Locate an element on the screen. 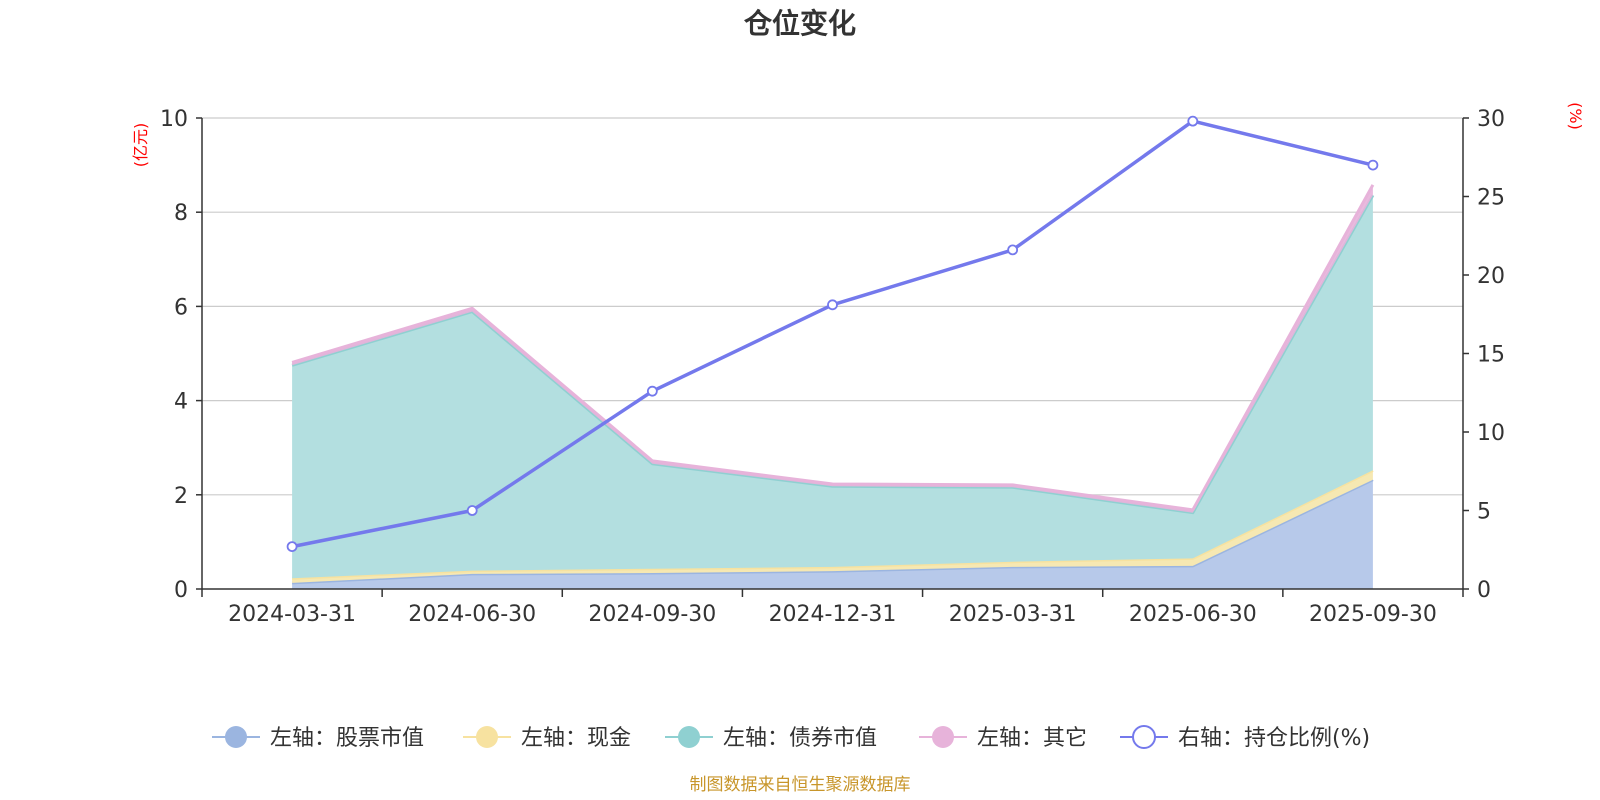 The image size is (1600, 800). right-tick-label: 20 is located at coordinates (1491, 276).